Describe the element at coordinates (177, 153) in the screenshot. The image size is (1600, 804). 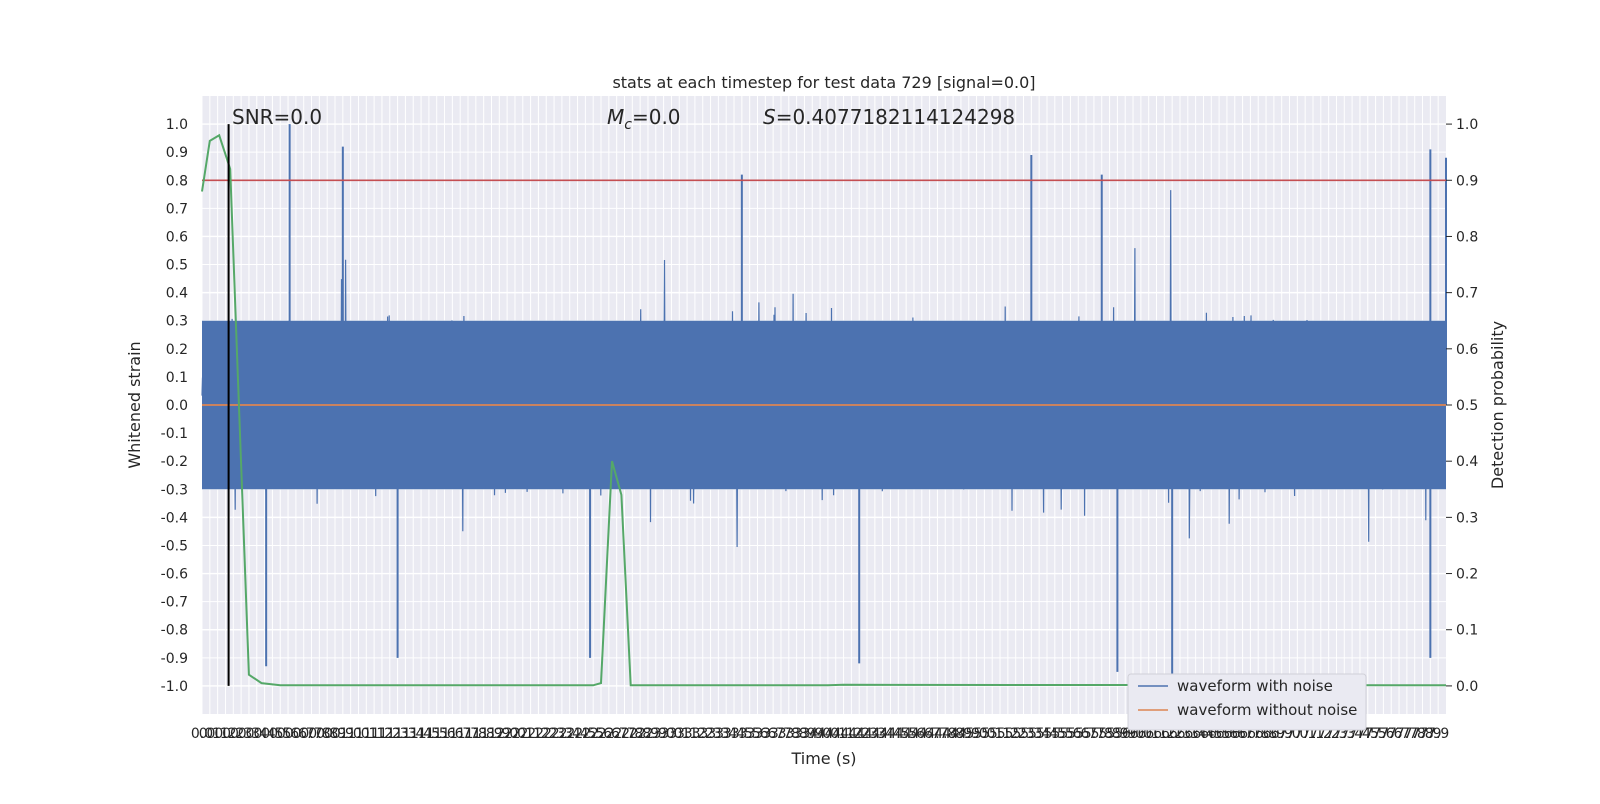
I see `y-tick-label-left: 0.9` at that location.